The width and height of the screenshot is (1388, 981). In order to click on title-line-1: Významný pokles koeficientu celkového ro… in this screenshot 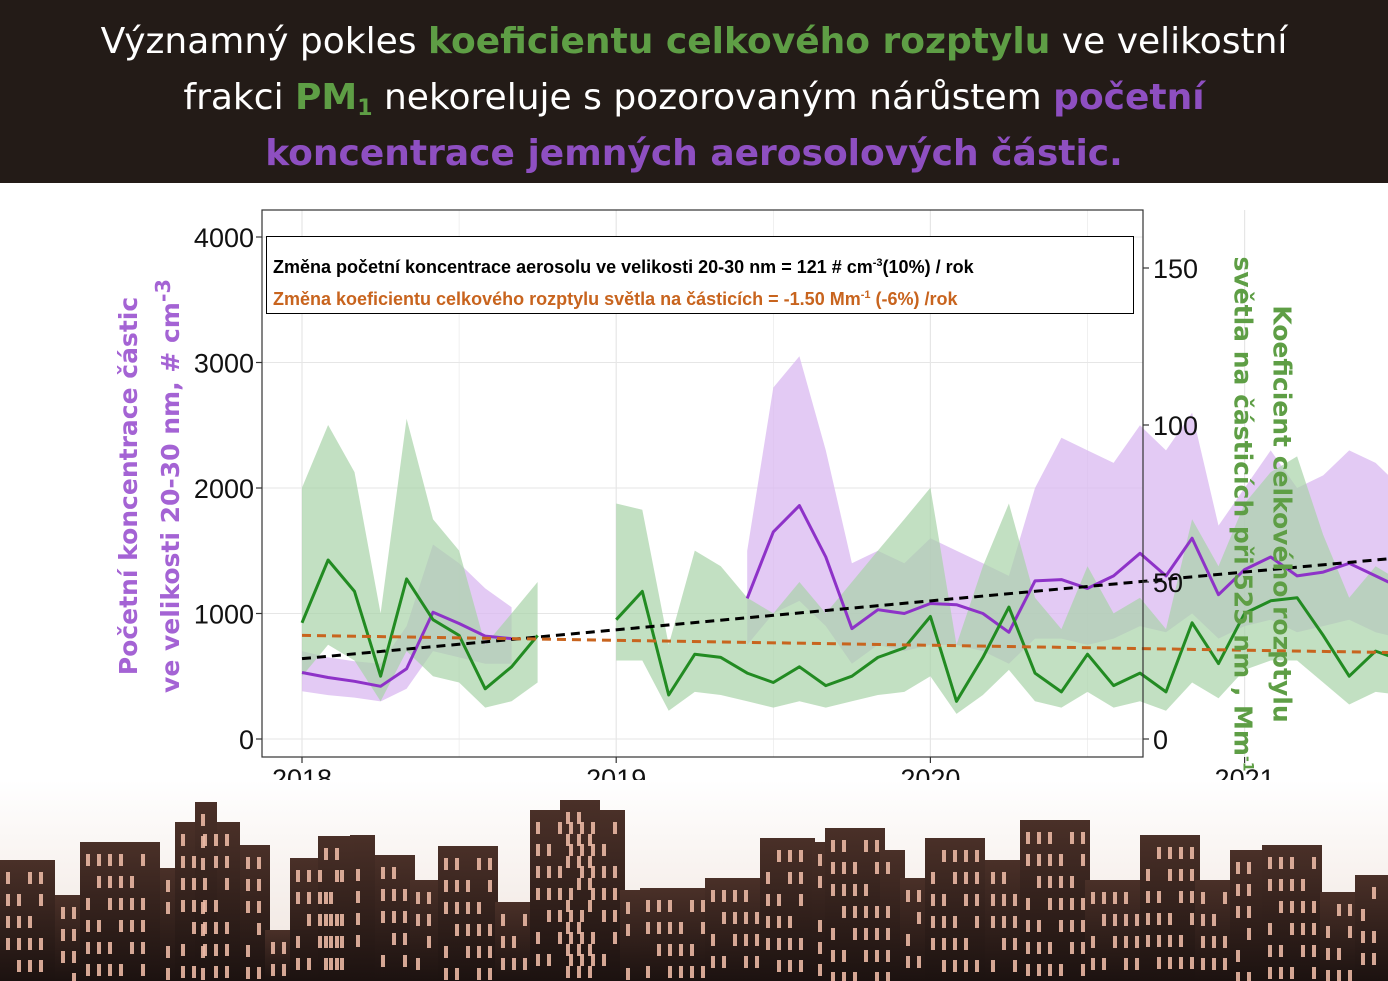, I will do `click(694, 42)`.